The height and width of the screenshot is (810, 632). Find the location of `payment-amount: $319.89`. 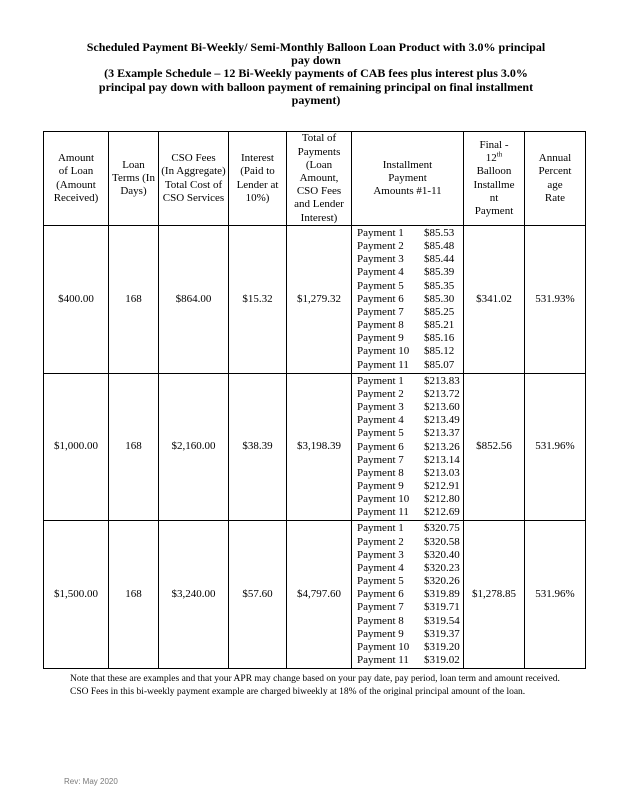

payment-amount: $319.89 is located at coordinates (442, 594).